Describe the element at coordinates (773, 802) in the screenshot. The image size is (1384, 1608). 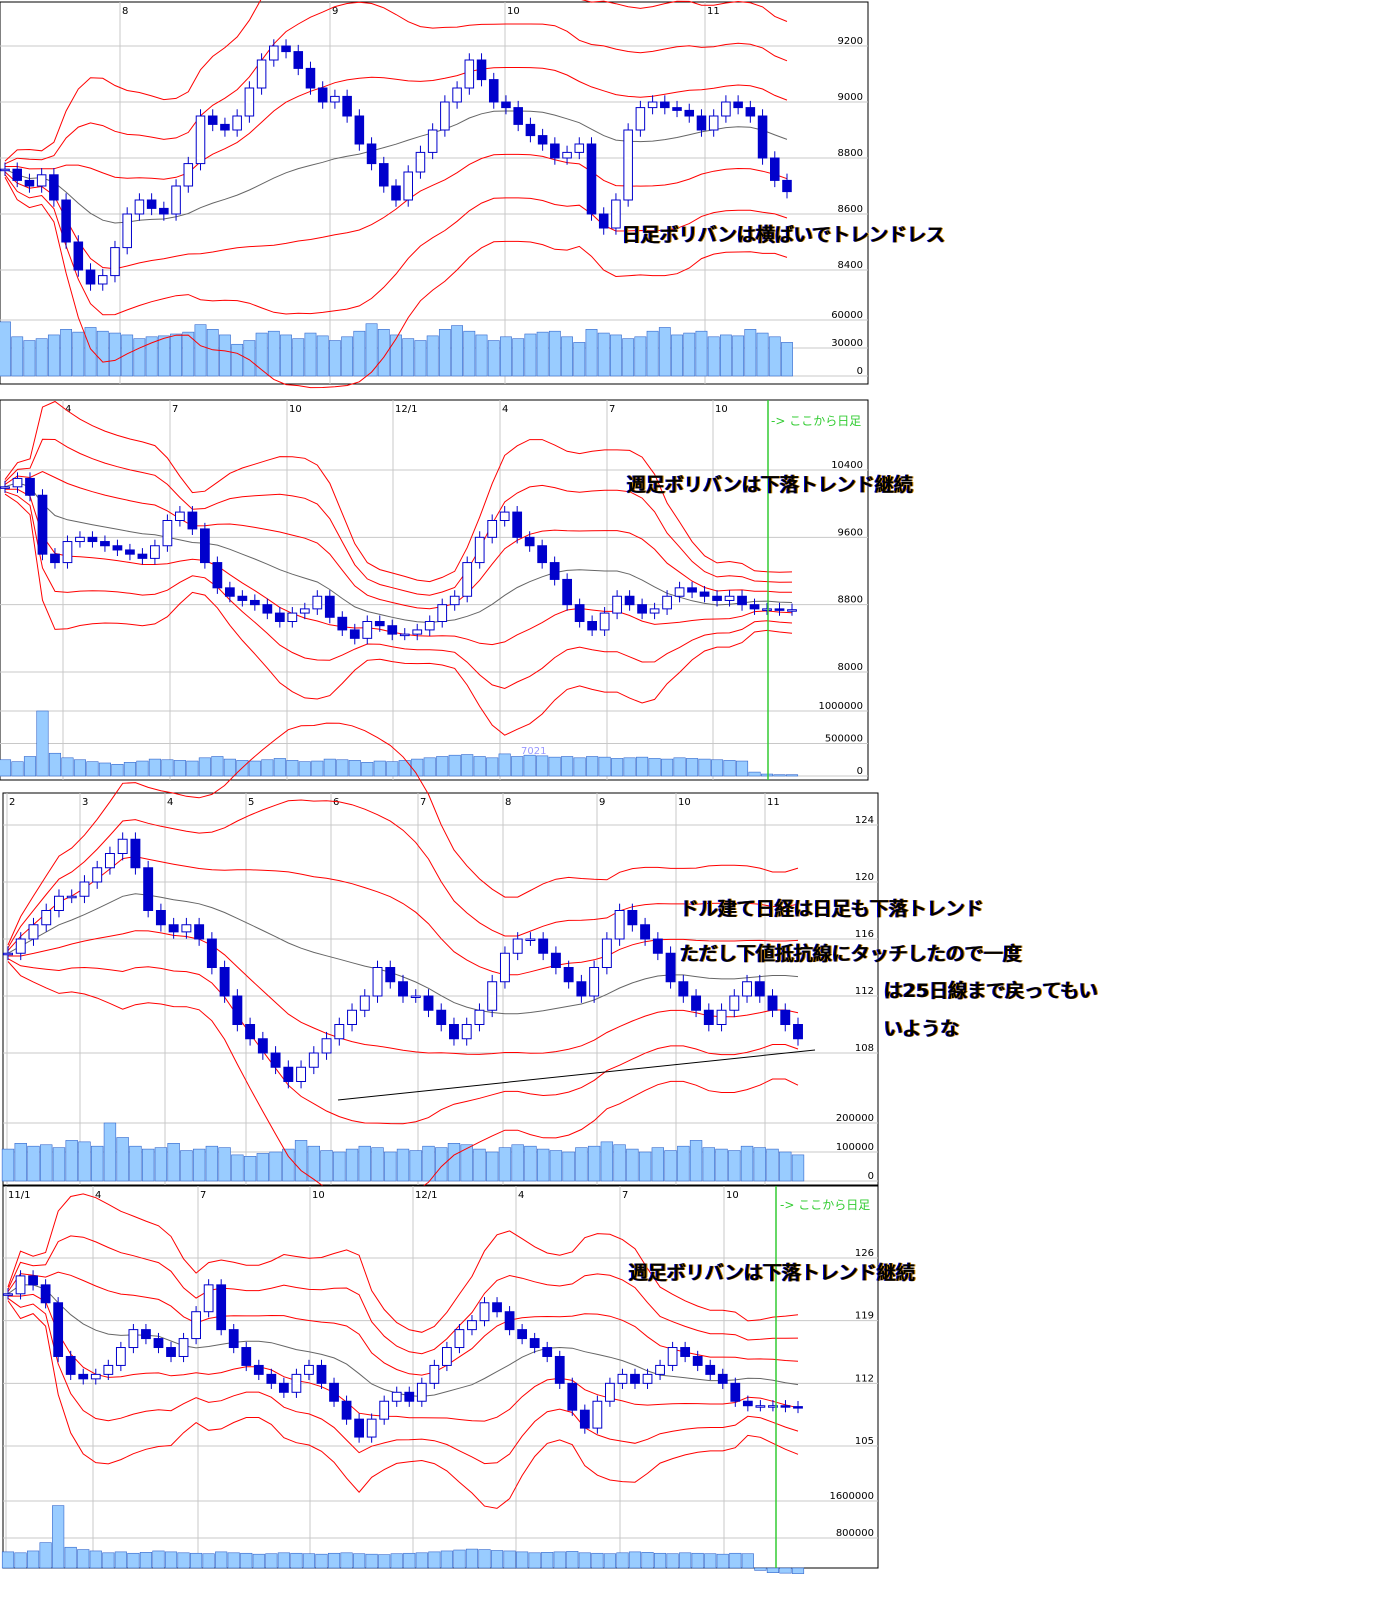
I see `x-tick-label: 11` at that location.